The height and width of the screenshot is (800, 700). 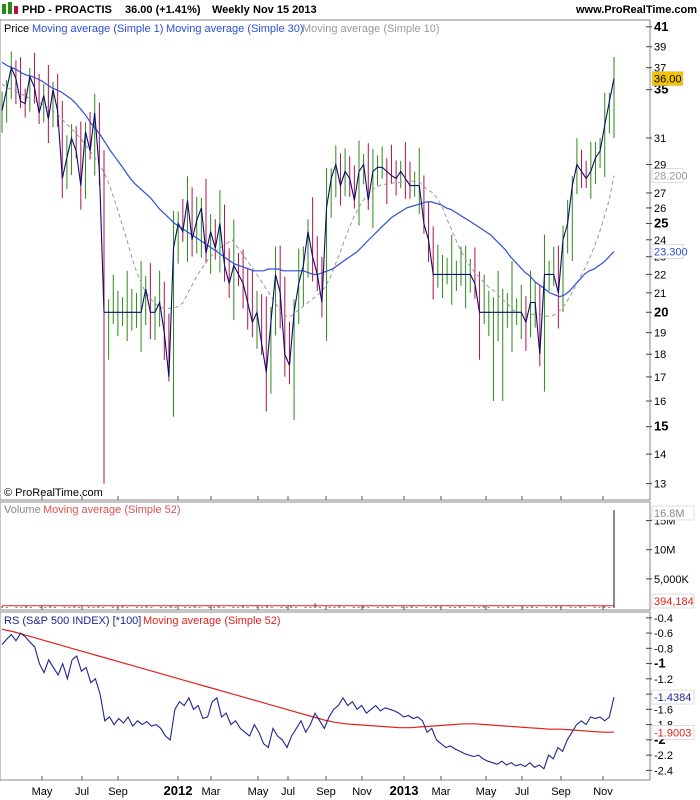 What do you see at coordinates (325, 556) in the screenshot?
I see `volume-plot-frame` at bounding box center [325, 556].